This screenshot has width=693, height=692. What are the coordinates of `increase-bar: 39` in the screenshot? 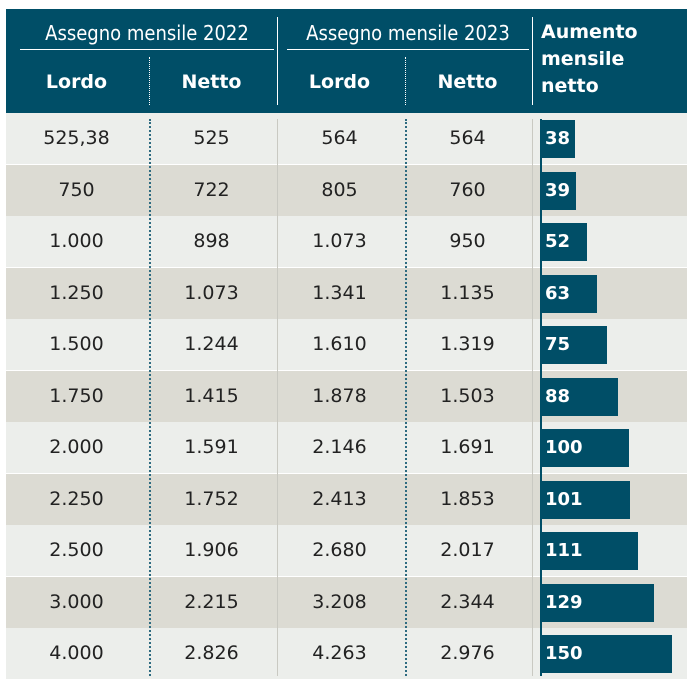 It's located at (559, 190).